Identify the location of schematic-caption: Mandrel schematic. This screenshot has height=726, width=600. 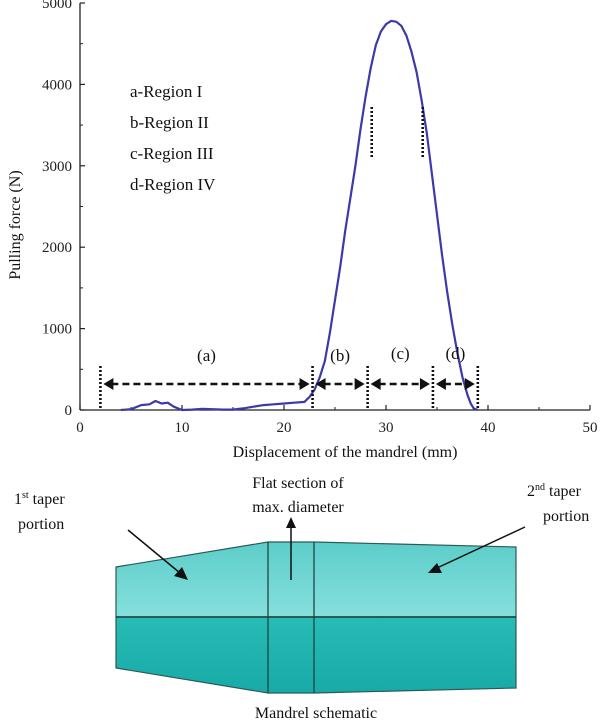
(316, 713).